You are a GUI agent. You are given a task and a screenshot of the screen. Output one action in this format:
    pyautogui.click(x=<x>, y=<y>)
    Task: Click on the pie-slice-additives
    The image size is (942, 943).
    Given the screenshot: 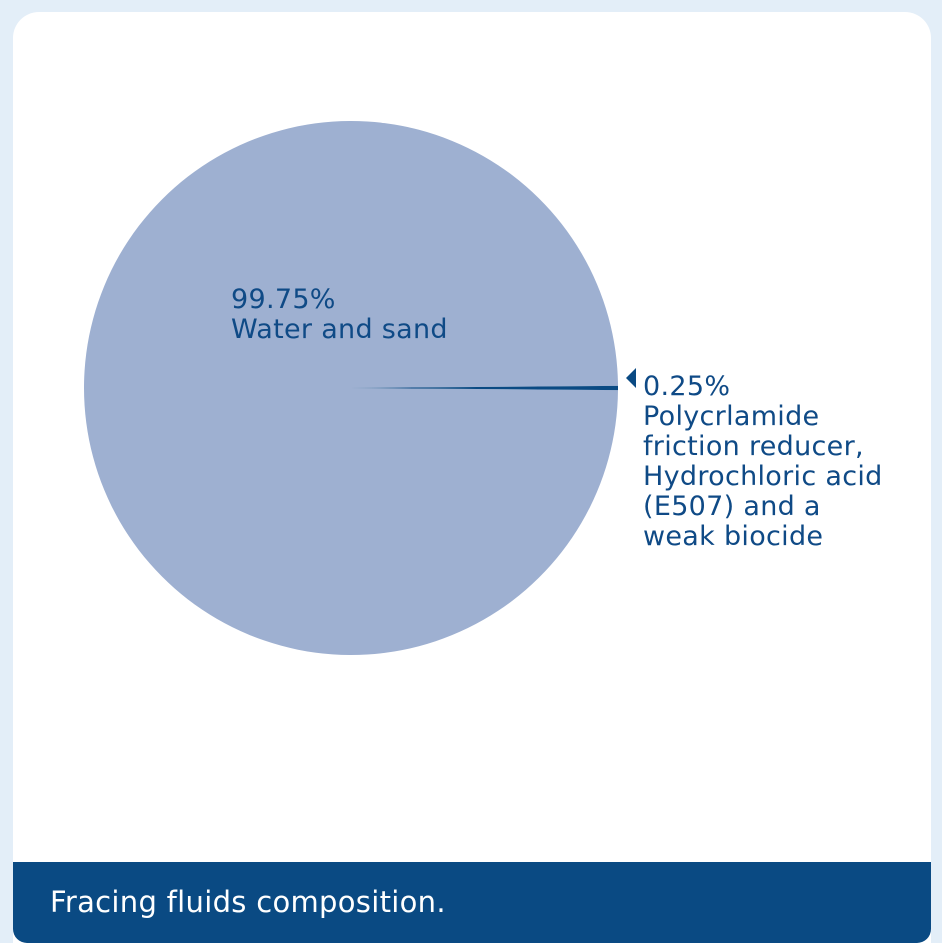 What is the action you would take?
    pyautogui.click(x=484, y=388)
    